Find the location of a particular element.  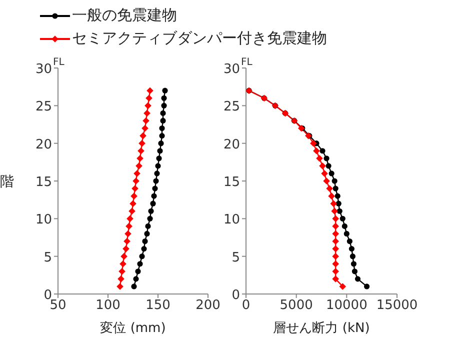

x-tick-label: 15000 is located at coordinates (397, 306).